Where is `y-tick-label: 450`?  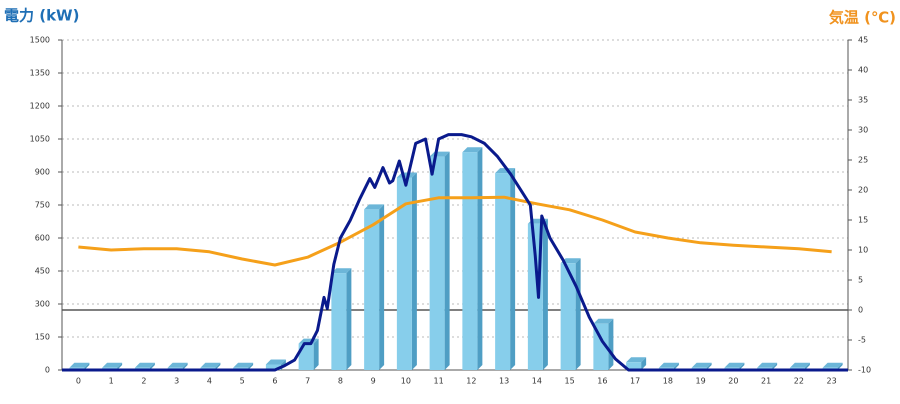
y-tick-label: 450 is located at coordinates (42, 271).